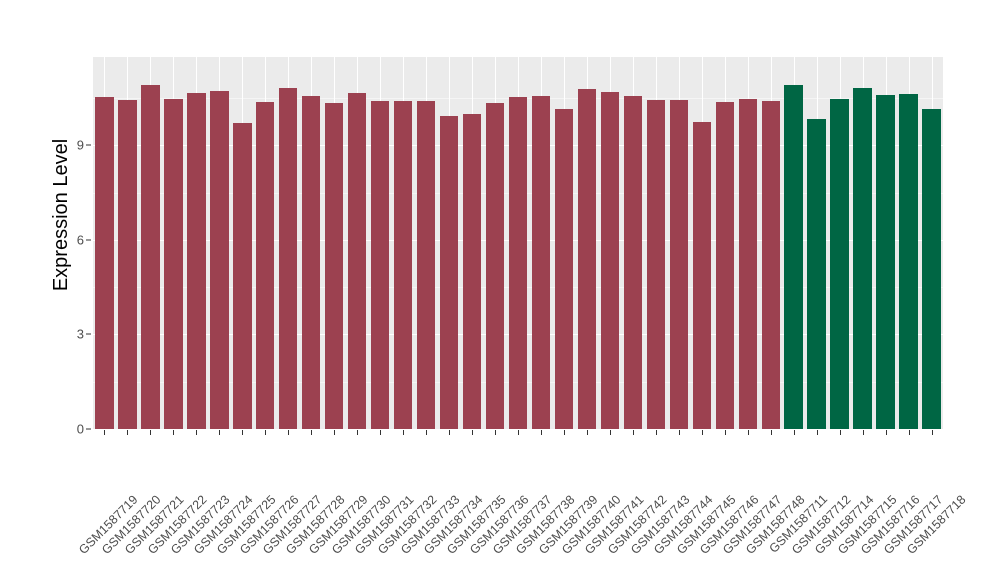 Image resolution: width=1000 pixels, height=580 pixels. What do you see at coordinates (80, 334) in the screenshot?
I see `y-axis-tick-label: 3` at bounding box center [80, 334].